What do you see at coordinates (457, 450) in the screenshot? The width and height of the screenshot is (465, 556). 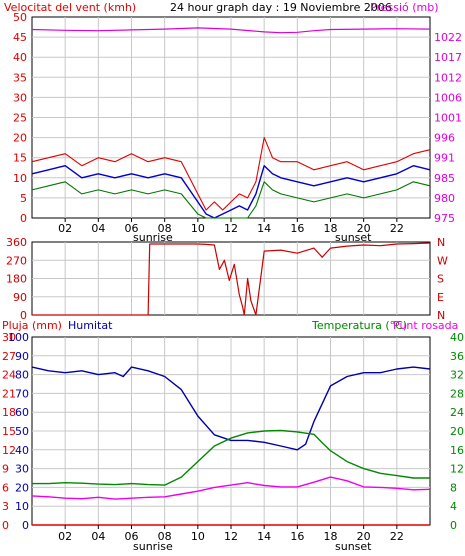 I see `temperature-y-tick-label: 16` at bounding box center [457, 450].